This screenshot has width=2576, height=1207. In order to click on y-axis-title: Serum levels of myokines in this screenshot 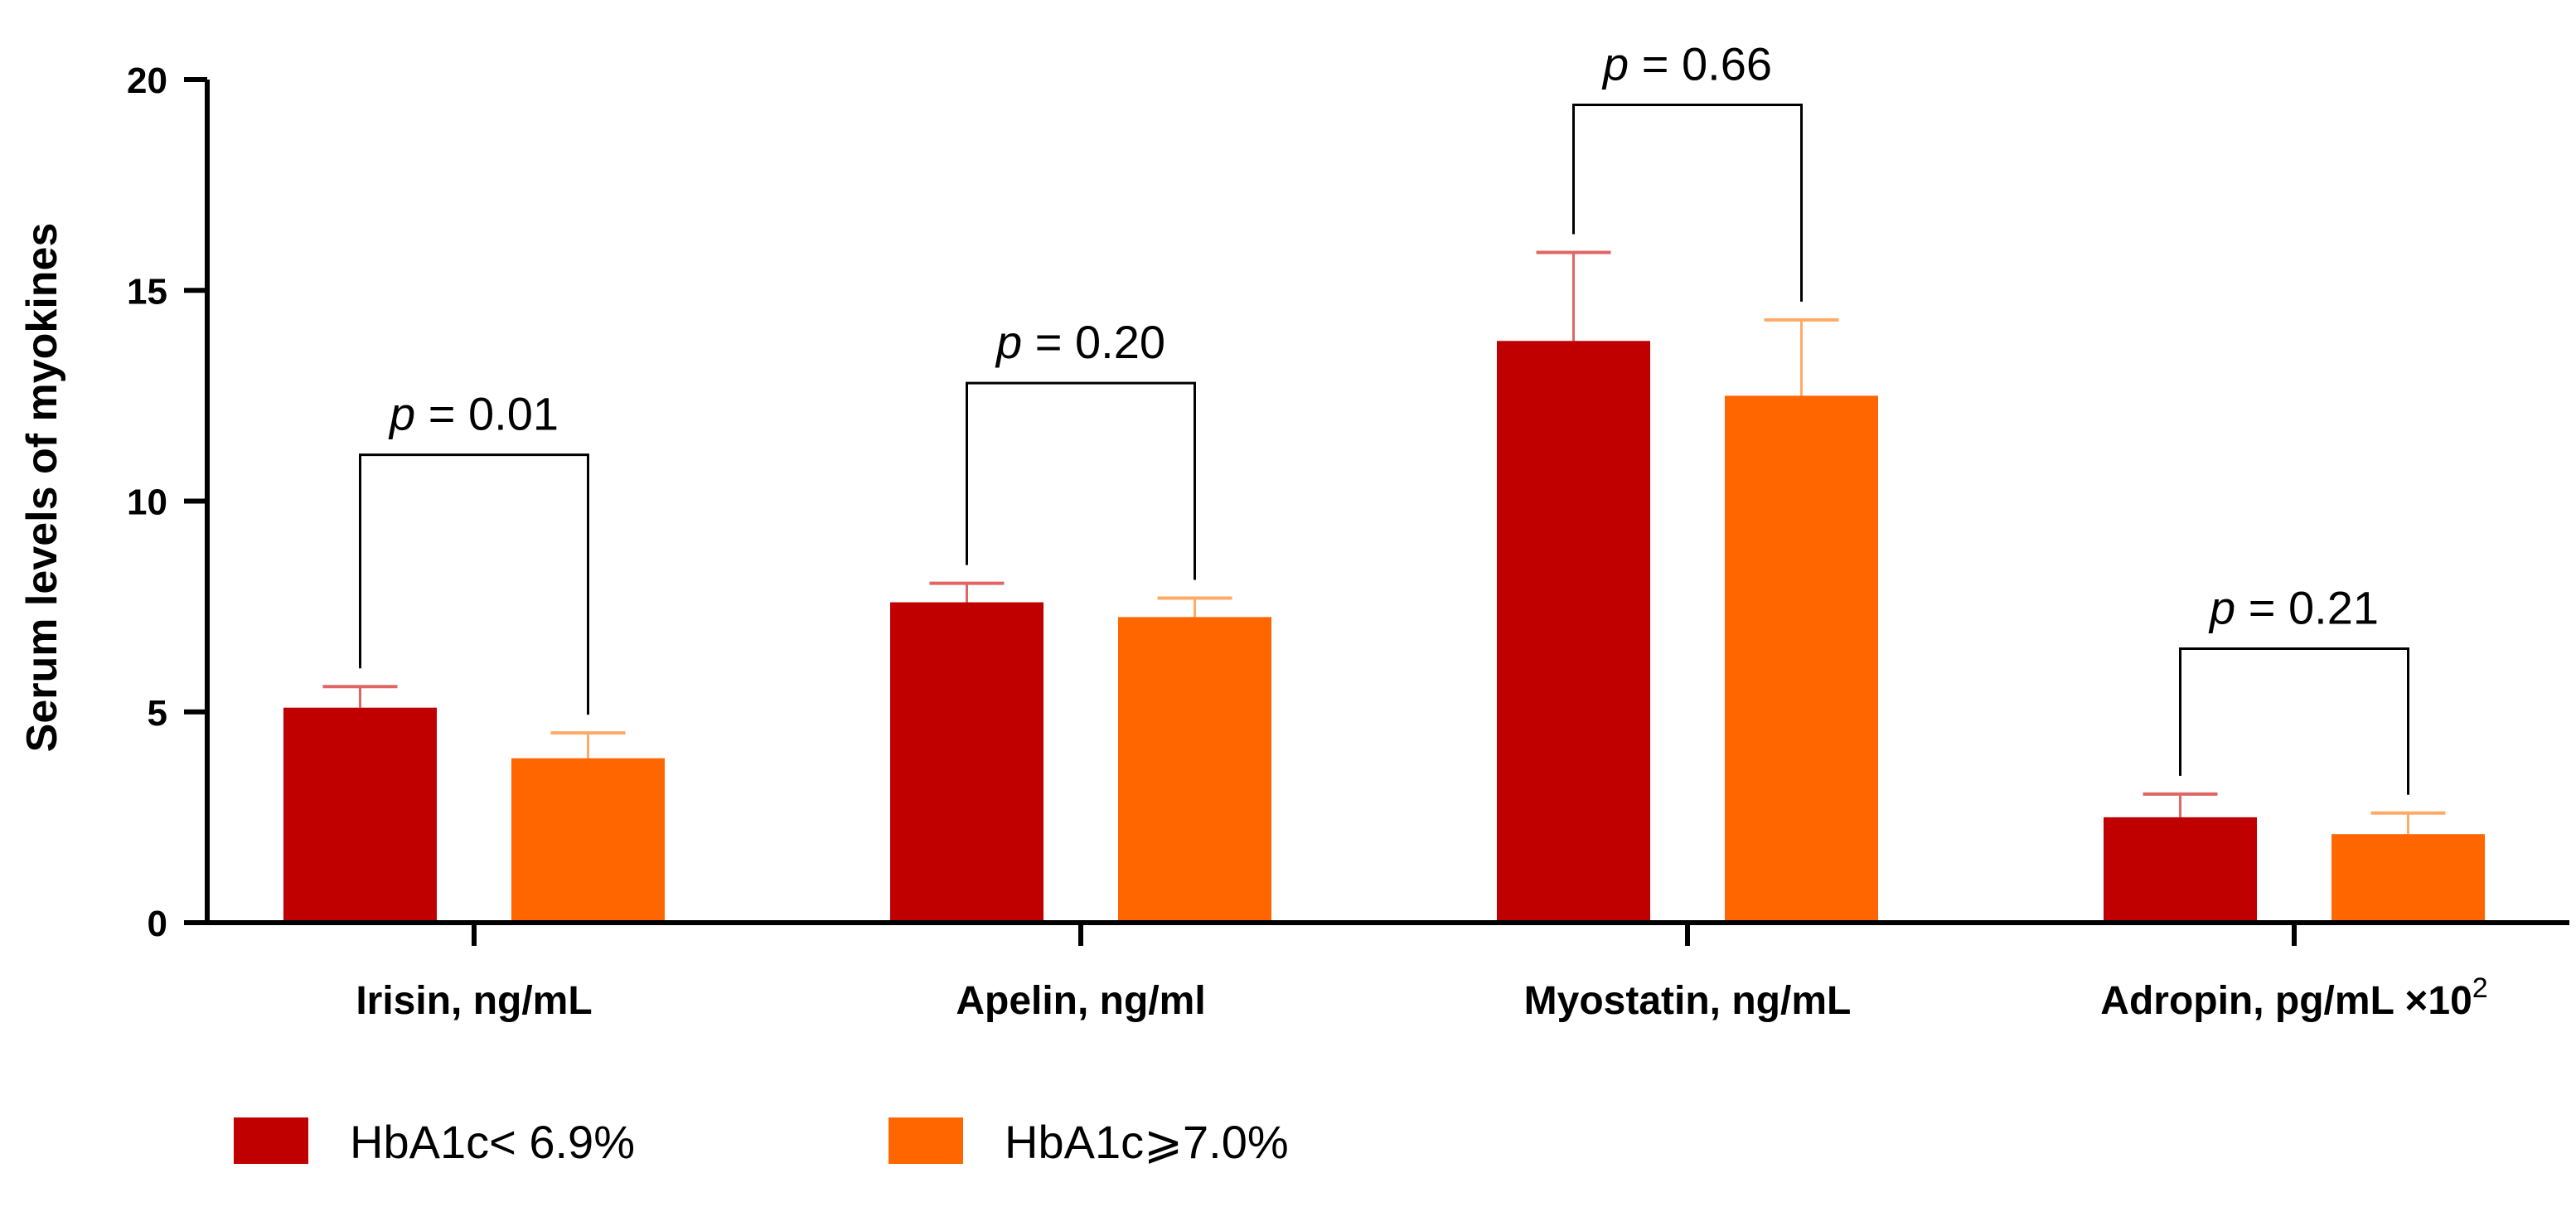, I will do `click(42, 488)`.